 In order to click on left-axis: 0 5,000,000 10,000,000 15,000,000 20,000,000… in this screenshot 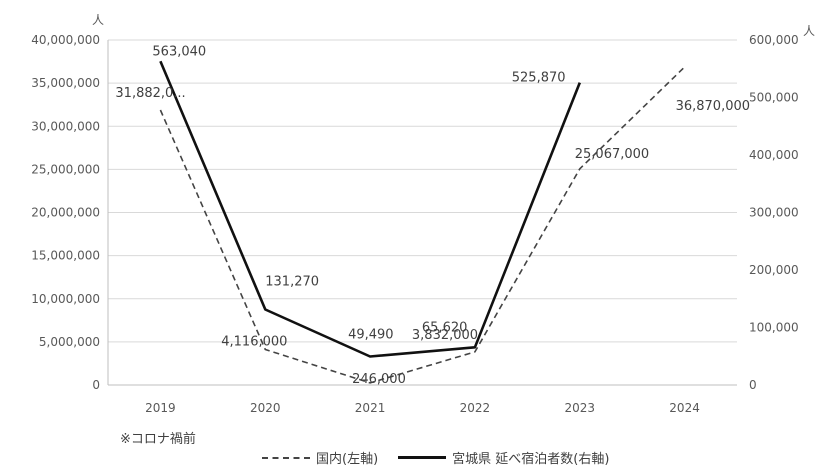, I will do `click(65, 212)`.